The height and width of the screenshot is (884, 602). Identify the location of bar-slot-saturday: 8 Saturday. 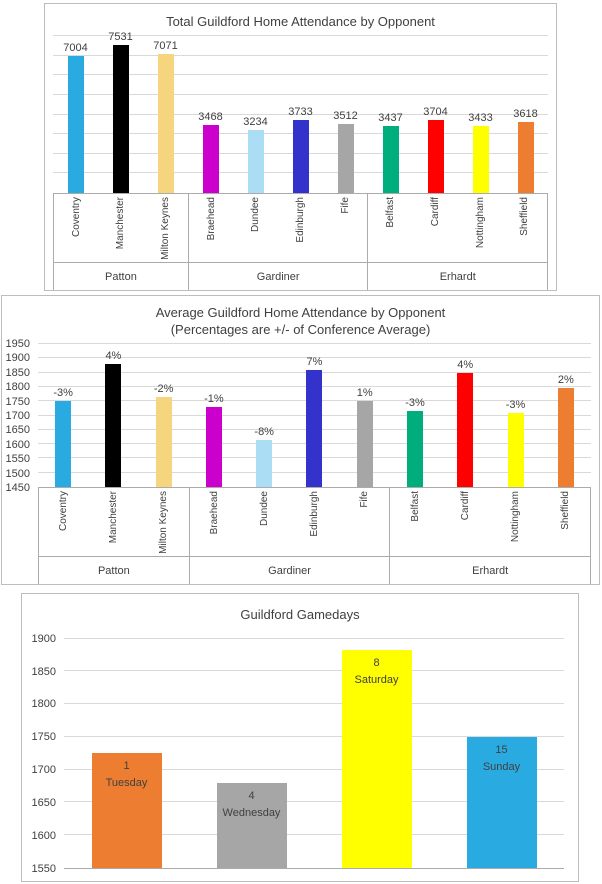
(376, 750).